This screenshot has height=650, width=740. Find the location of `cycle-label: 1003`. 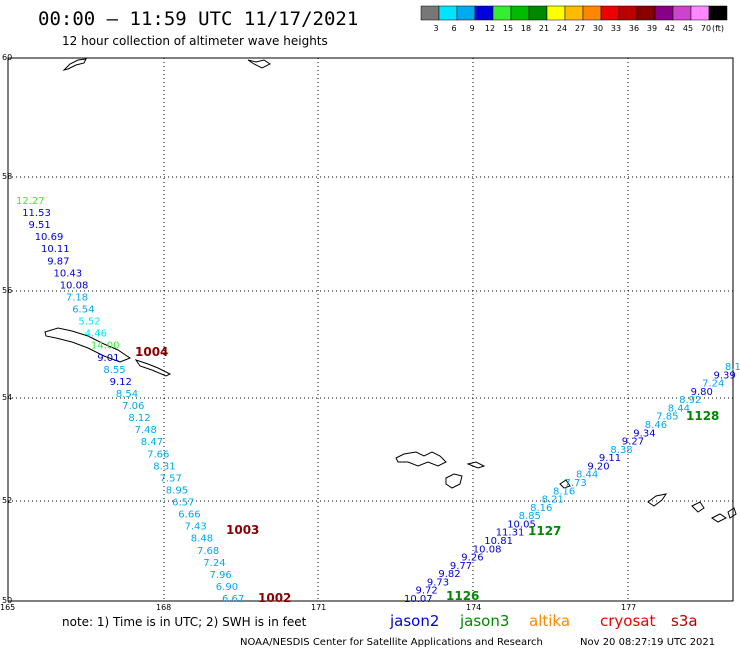

cycle-label: 1003 is located at coordinates (242, 530).